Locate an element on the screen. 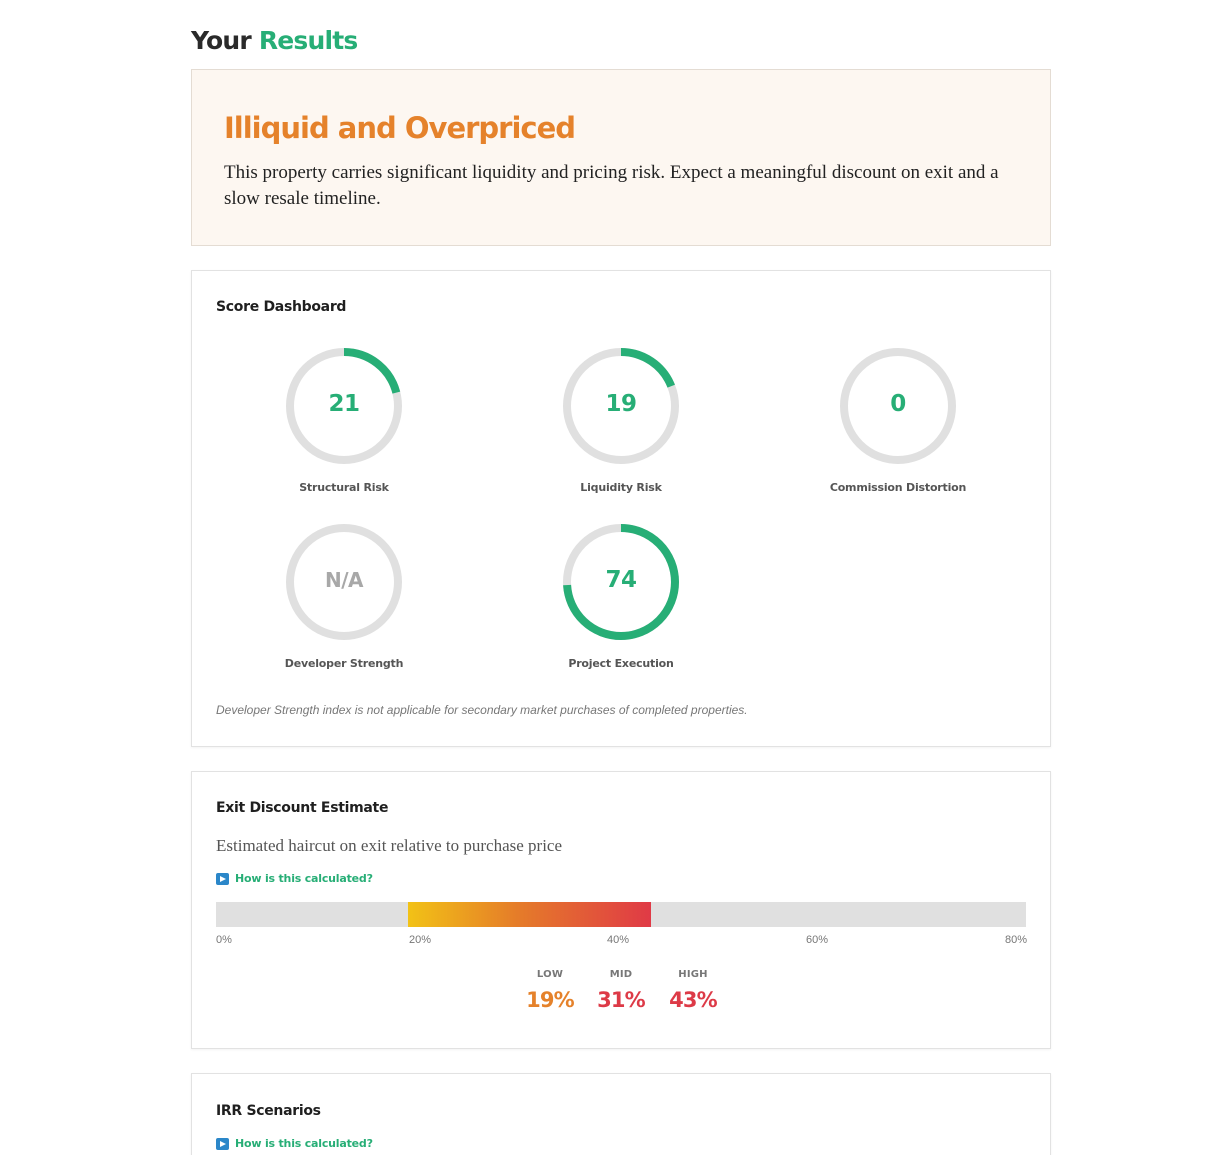 This screenshot has width=1229, height=1155. page-title-accent: Results is located at coordinates (308, 40).